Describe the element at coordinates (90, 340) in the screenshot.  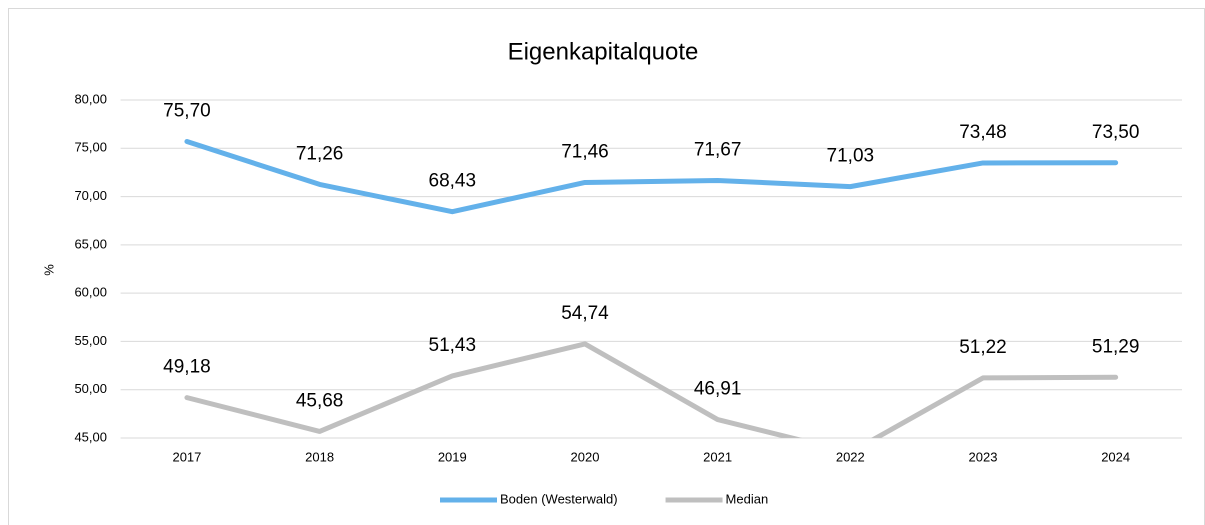
I see `y-tick-label: 55,00` at that location.